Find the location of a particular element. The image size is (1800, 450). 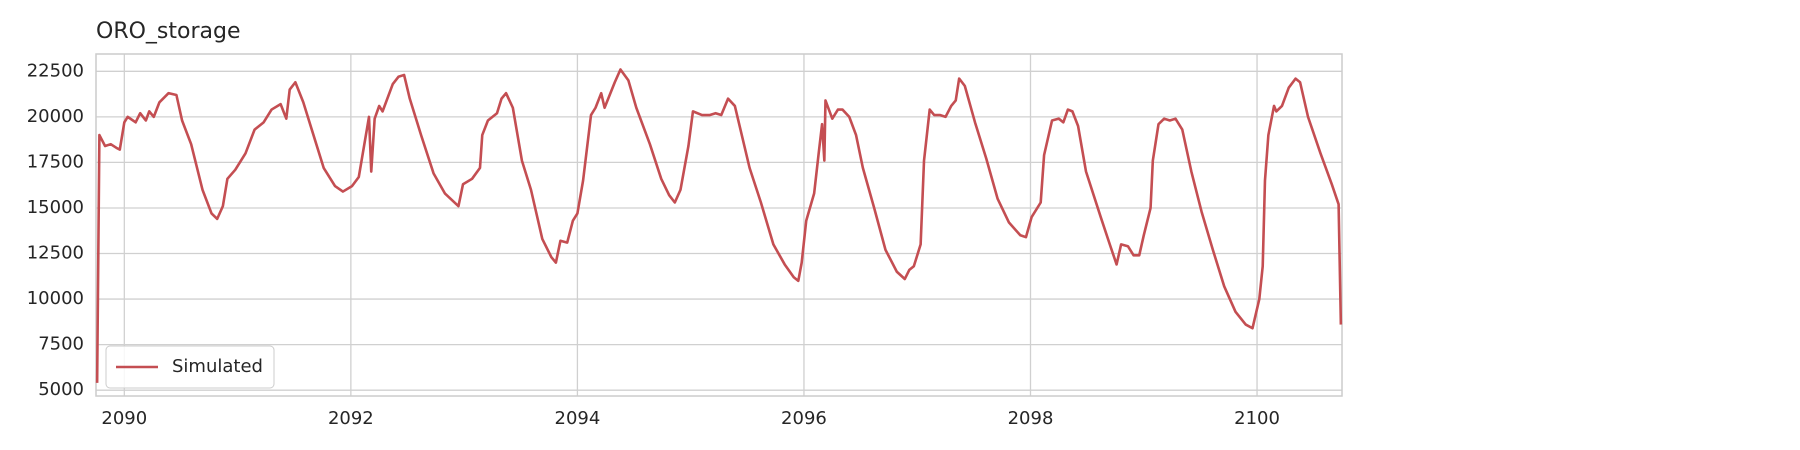

legend: Simulated is located at coordinates (190, 367).